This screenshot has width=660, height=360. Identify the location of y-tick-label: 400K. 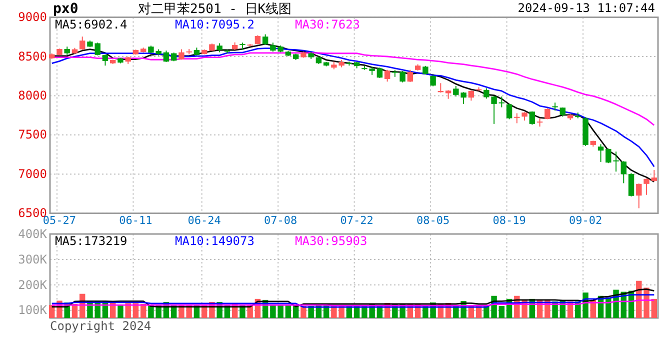
(33, 233).